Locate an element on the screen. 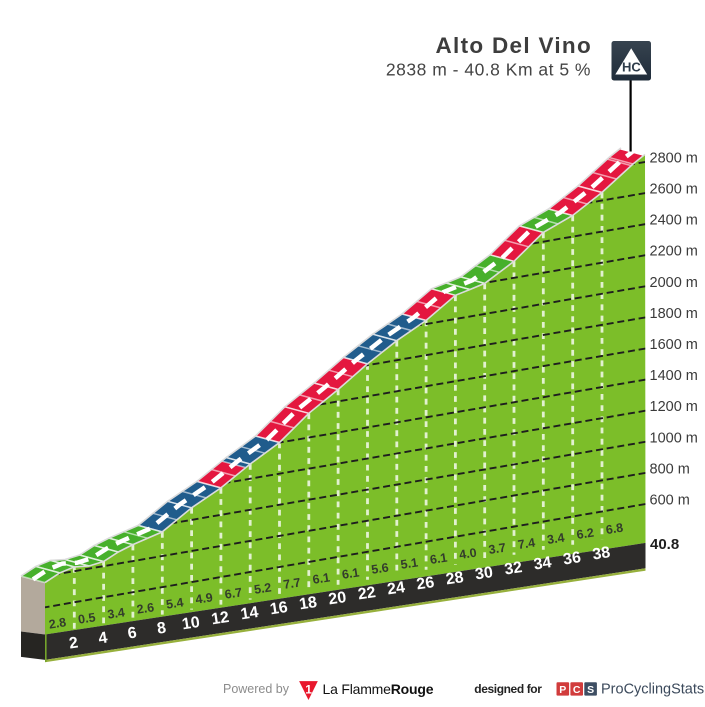  svg-text: 20 is located at coordinates (337, 598).